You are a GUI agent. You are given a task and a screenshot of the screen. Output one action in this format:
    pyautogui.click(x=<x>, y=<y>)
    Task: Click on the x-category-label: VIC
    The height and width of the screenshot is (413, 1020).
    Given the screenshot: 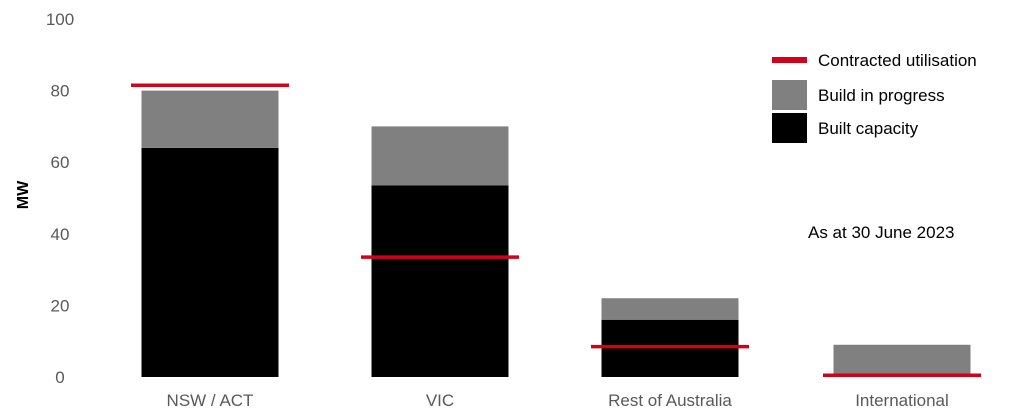 What is the action you would take?
    pyautogui.click(x=440, y=400)
    